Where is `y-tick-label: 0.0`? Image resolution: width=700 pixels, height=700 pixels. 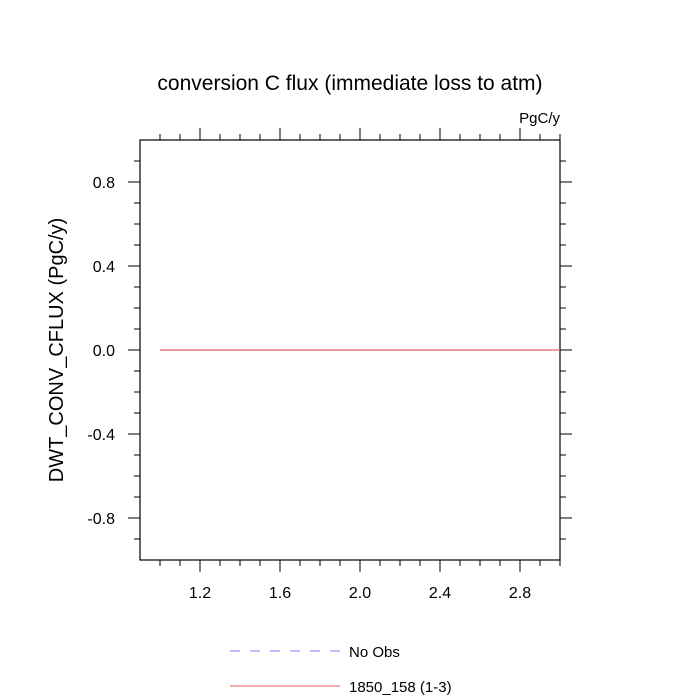
y-tick-label: 0.0 is located at coordinates (104, 351).